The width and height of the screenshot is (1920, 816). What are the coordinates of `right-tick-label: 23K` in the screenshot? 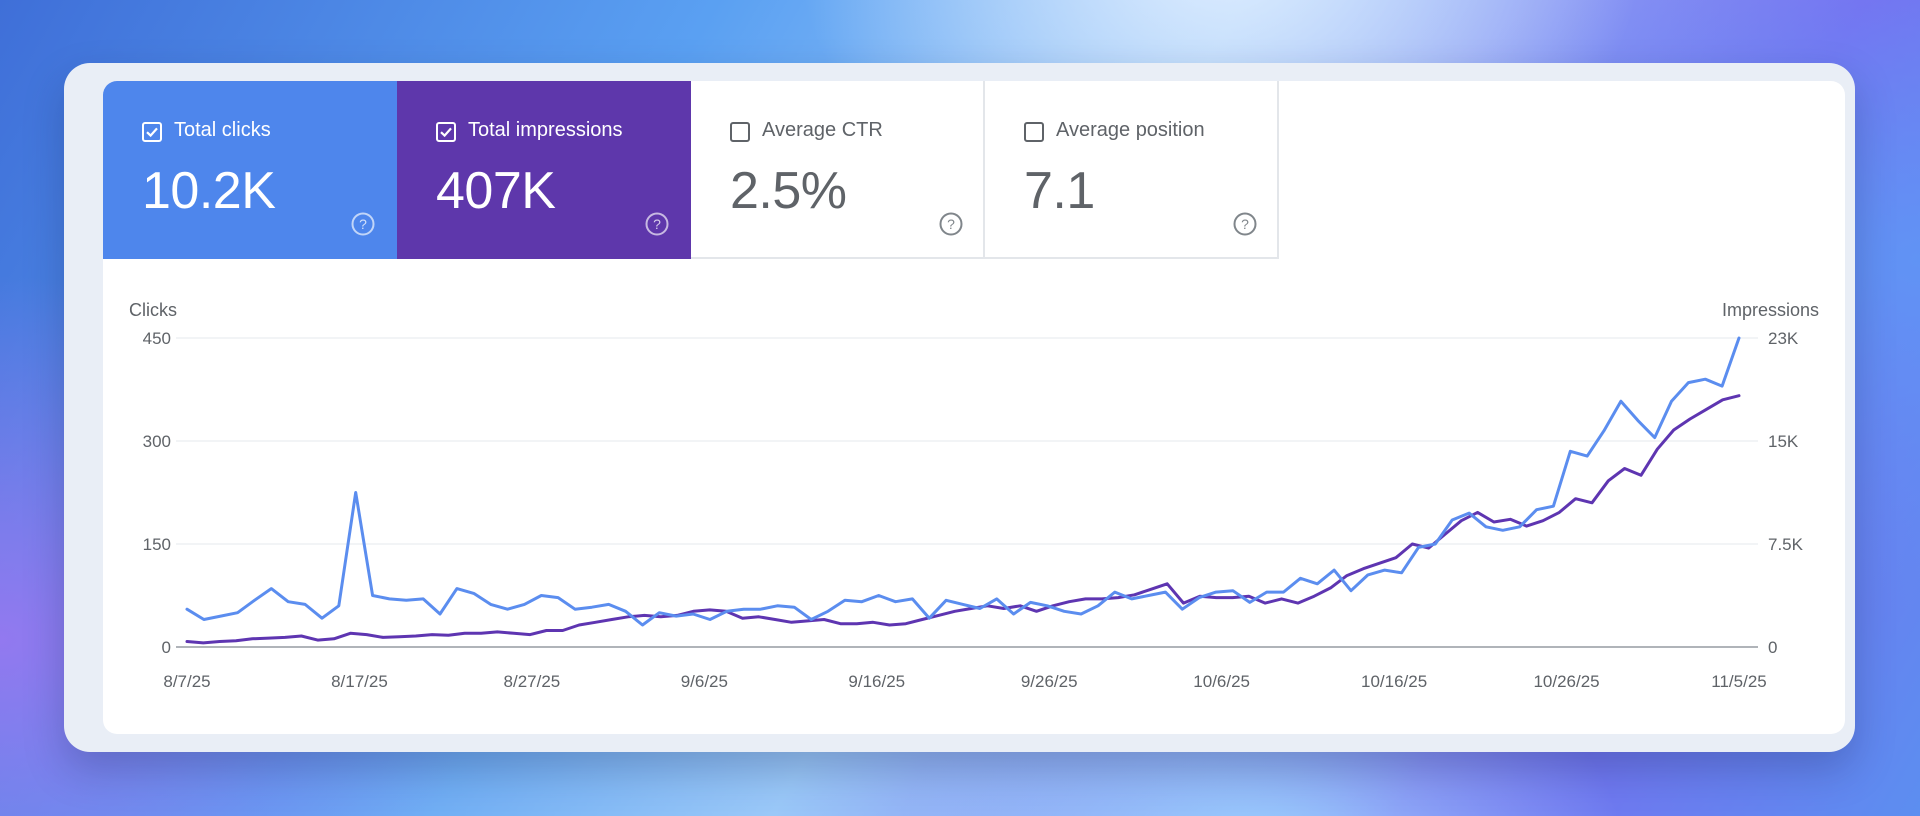 It's located at (1783, 338).